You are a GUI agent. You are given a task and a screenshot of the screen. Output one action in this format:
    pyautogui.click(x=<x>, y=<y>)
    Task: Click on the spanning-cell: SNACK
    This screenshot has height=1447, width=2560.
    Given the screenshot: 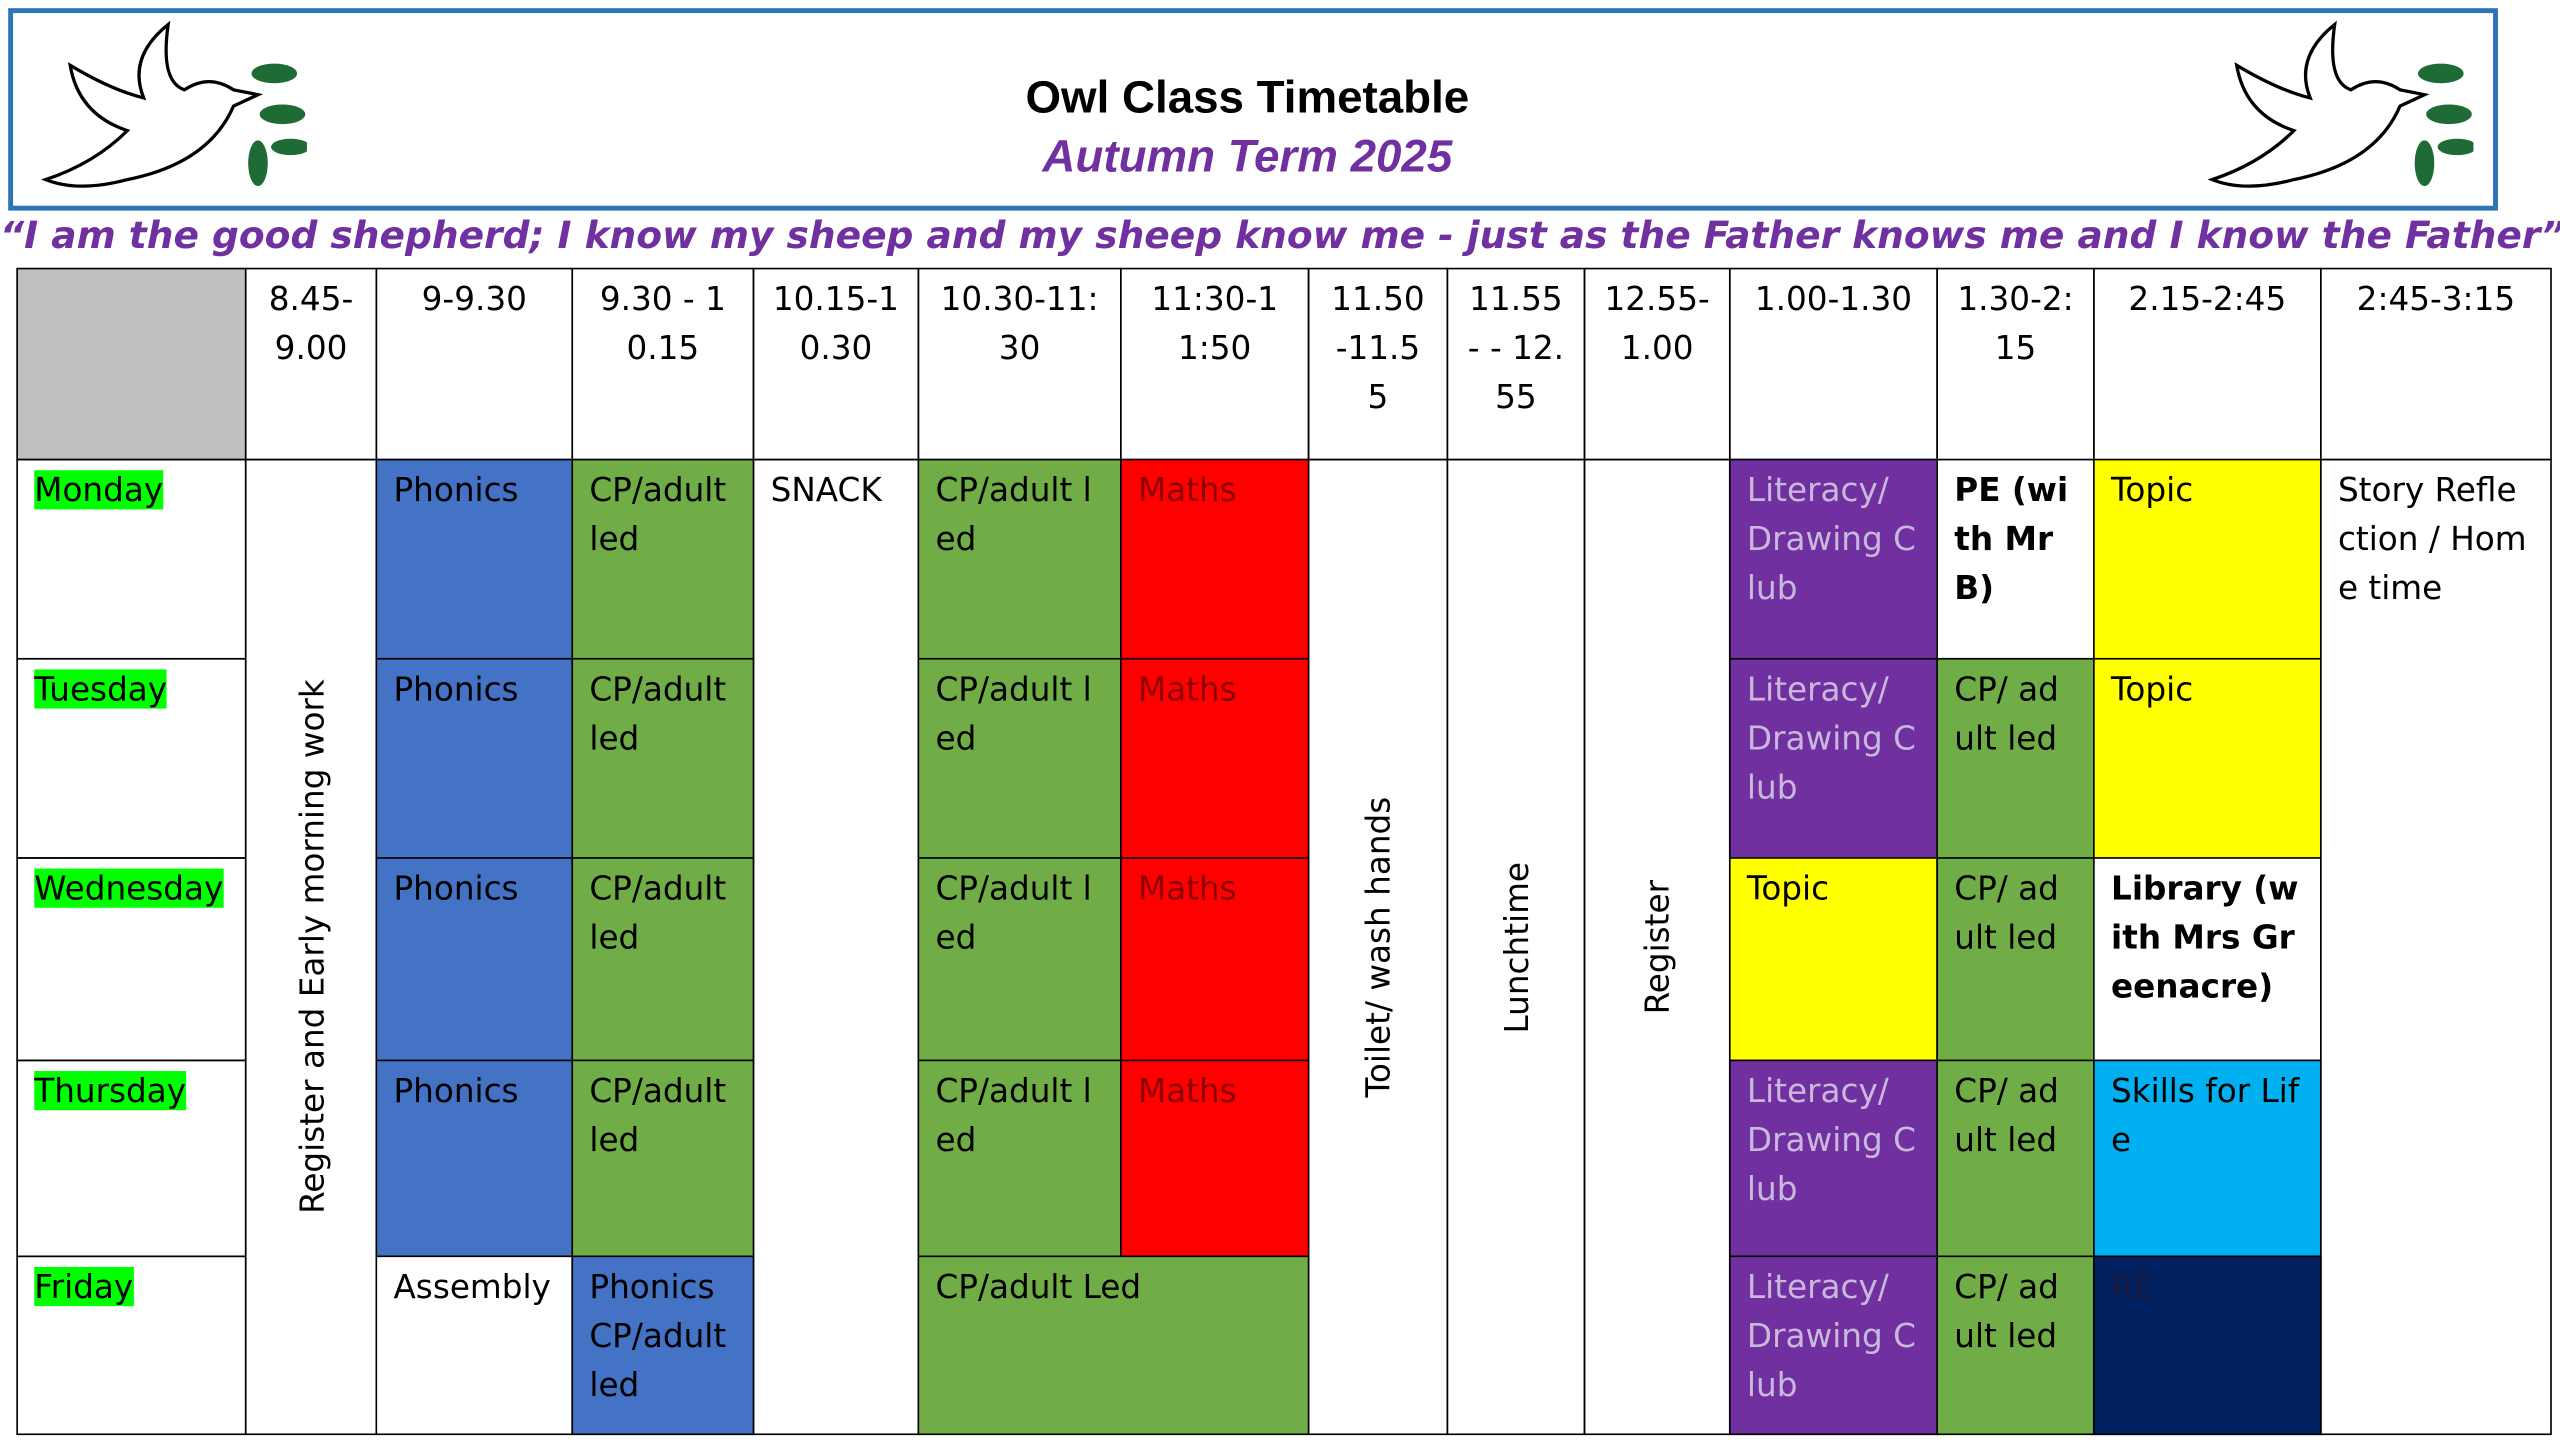 What is the action you would take?
    pyautogui.click(x=836, y=947)
    